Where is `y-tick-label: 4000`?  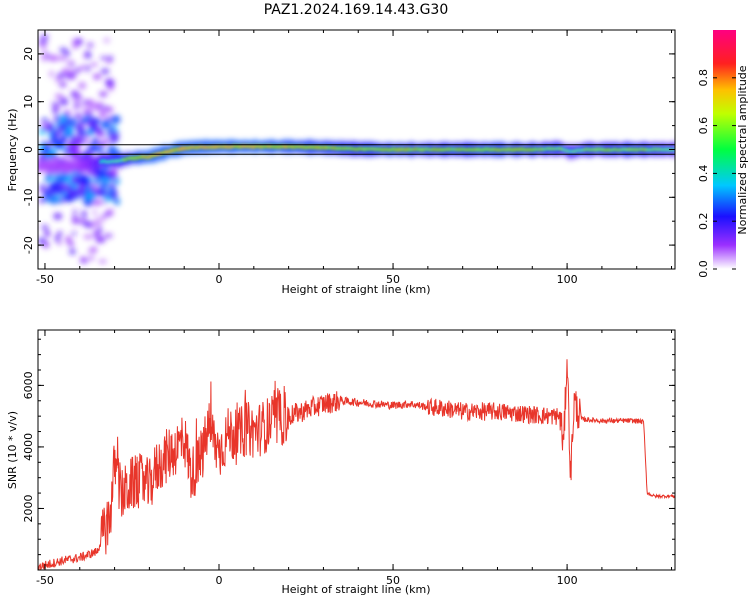
y-tick-label: 4000 is located at coordinates (28, 447).